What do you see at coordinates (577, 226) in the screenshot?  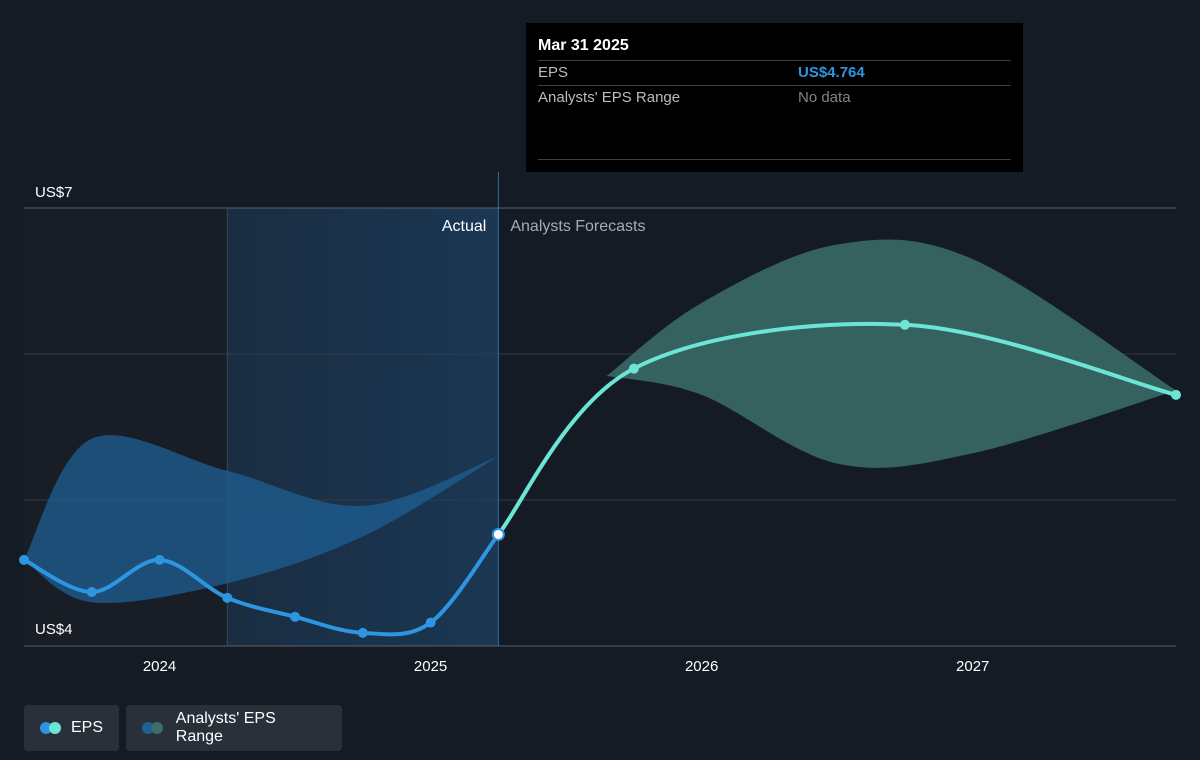 I see `forecast-label: Analysts Forecasts` at bounding box center [577, 226].